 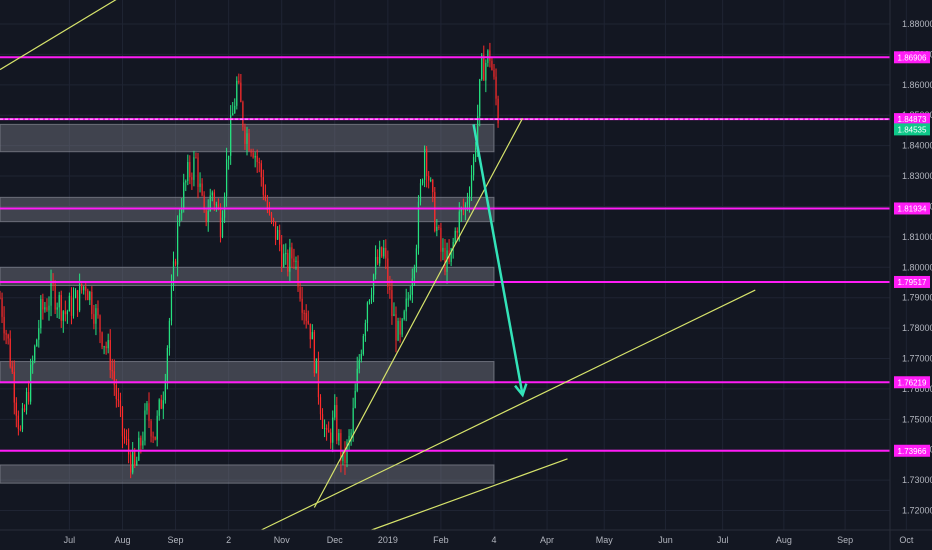 What do you see at coordinates (917, 359) in the screenshot?
I see `y-tick-label: 1.77000` at bounding box center [917, 359].